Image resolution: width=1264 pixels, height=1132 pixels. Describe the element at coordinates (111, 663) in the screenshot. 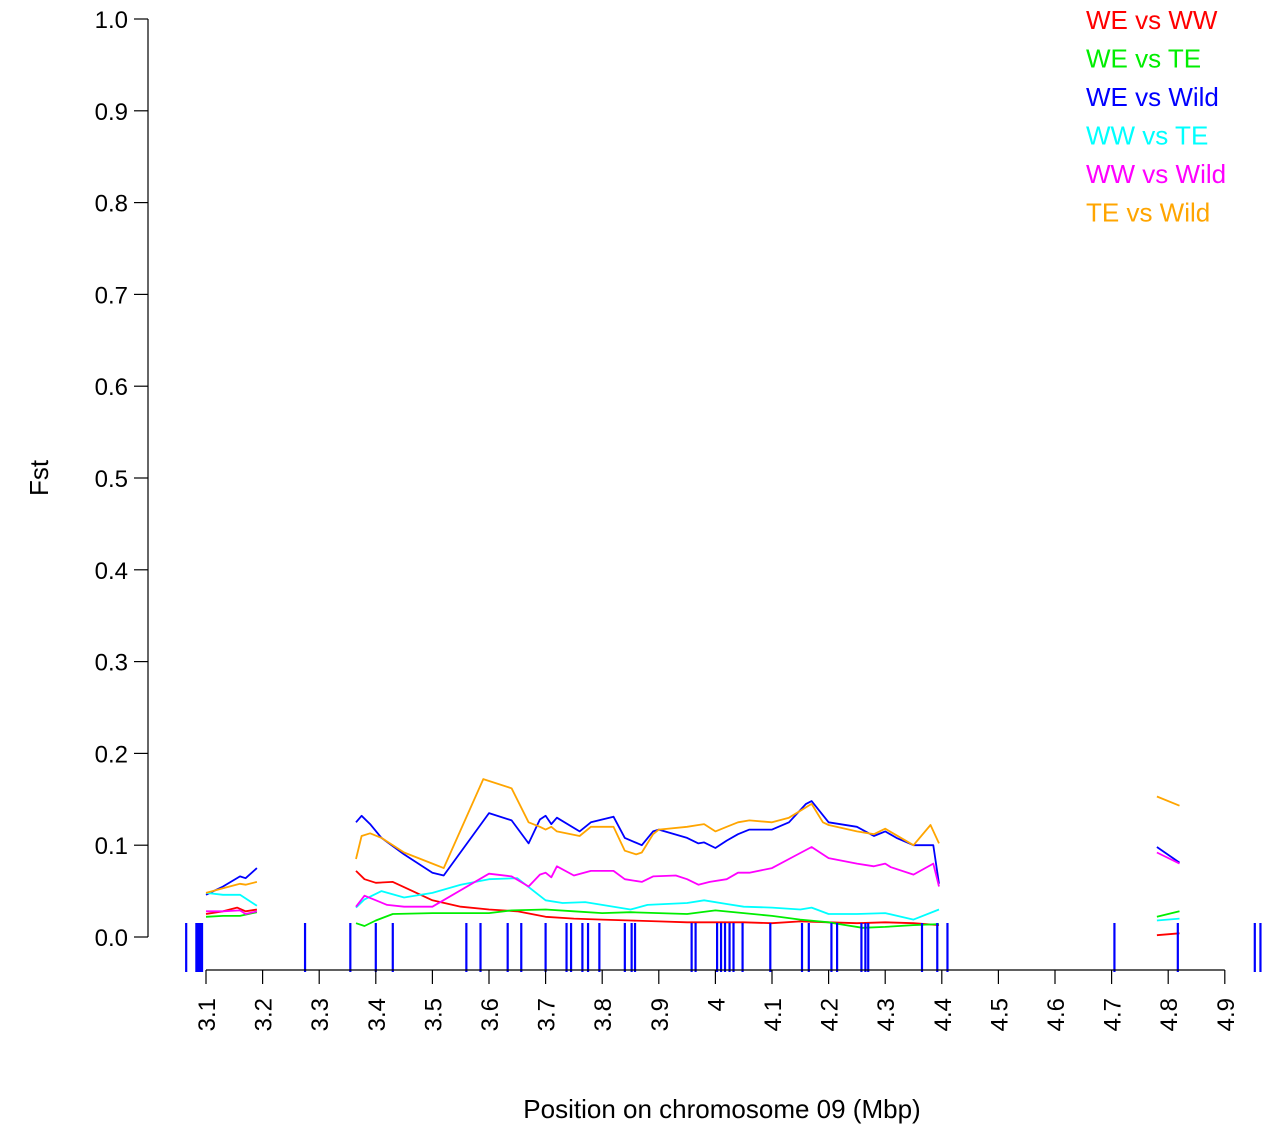

I see `y-tick-label: 0.3` at that location.